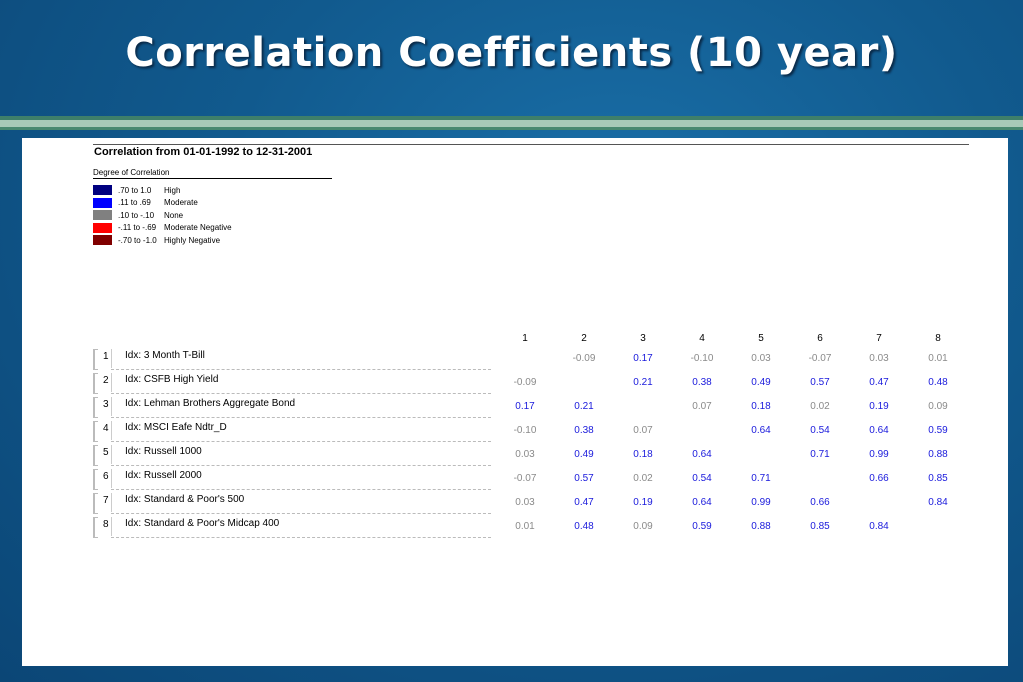 The image size is (1023, 682). Describe the element at coordinates (584, 338) in the screenshot. I see `column-header: 2` at that location.